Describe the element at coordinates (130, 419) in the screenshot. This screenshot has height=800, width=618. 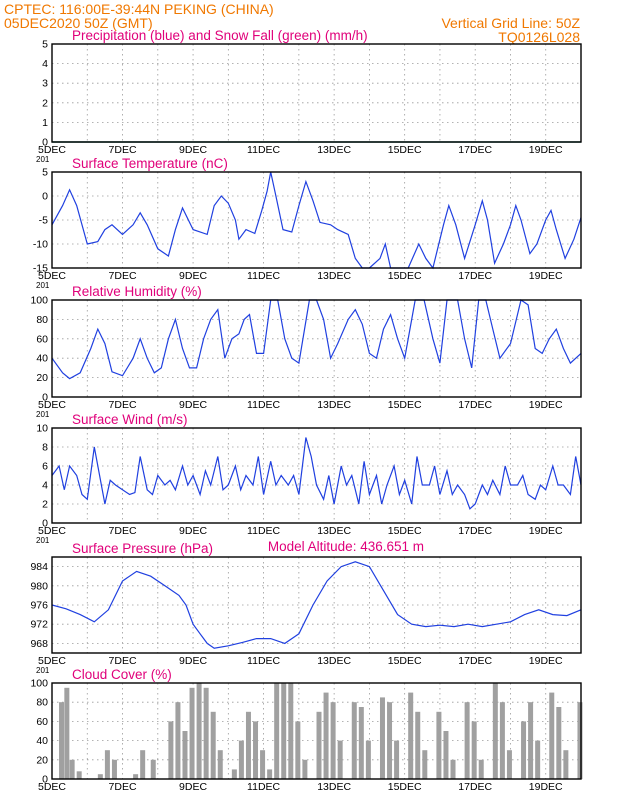
I see `panel-title: Surface Wind (m/s)` at that location.